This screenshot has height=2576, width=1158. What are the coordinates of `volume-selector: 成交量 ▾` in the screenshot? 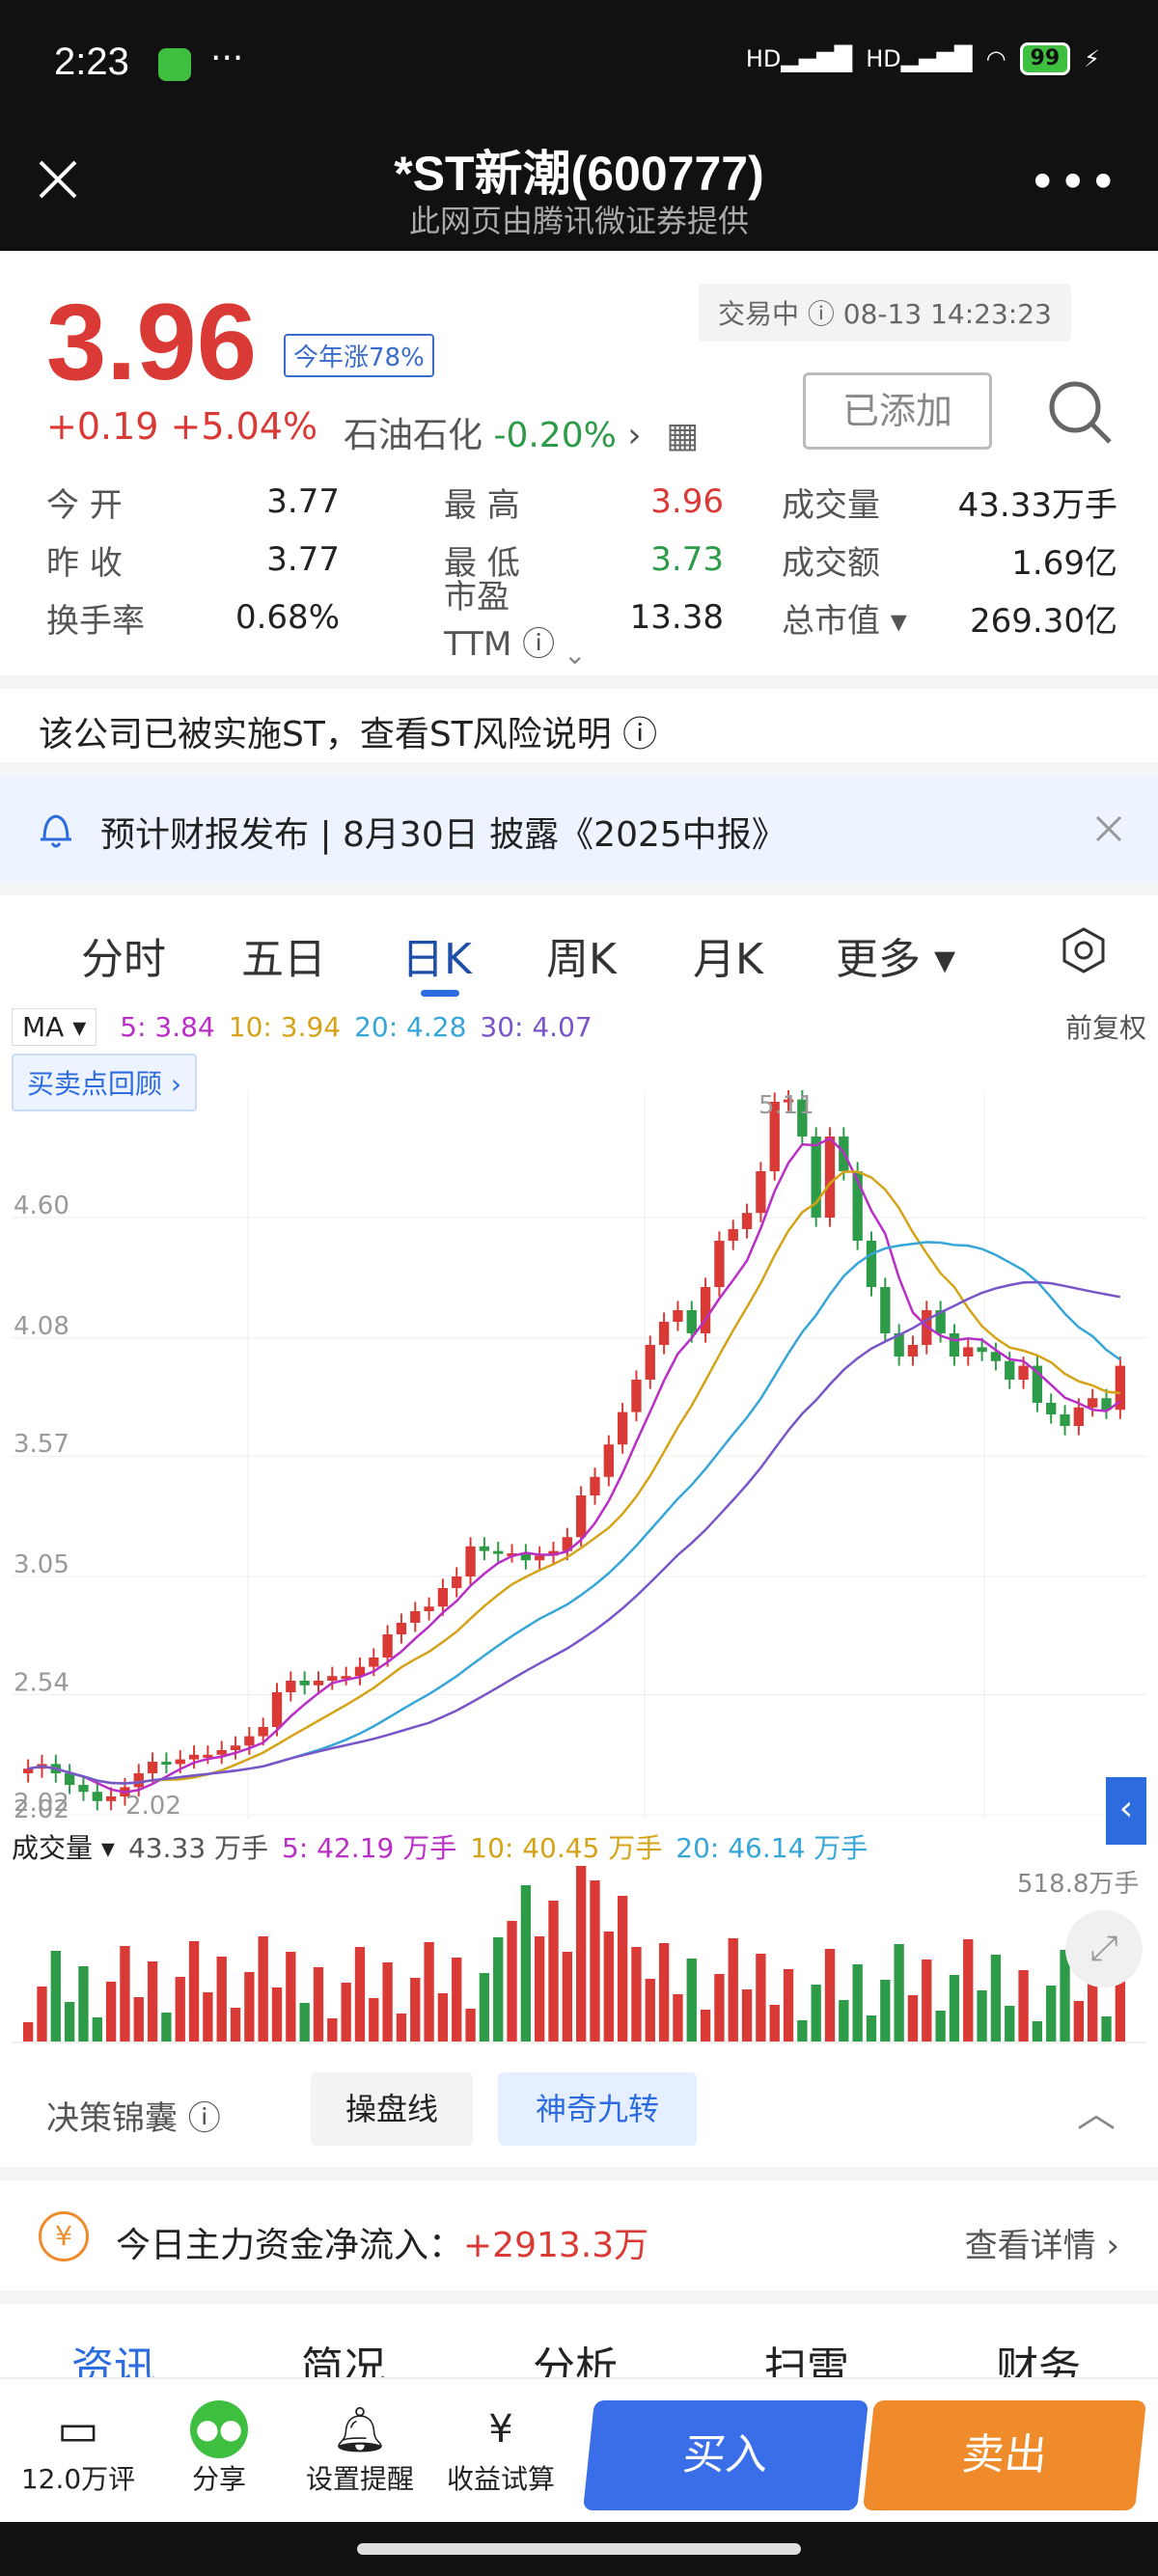 It's located at (63, 1848).